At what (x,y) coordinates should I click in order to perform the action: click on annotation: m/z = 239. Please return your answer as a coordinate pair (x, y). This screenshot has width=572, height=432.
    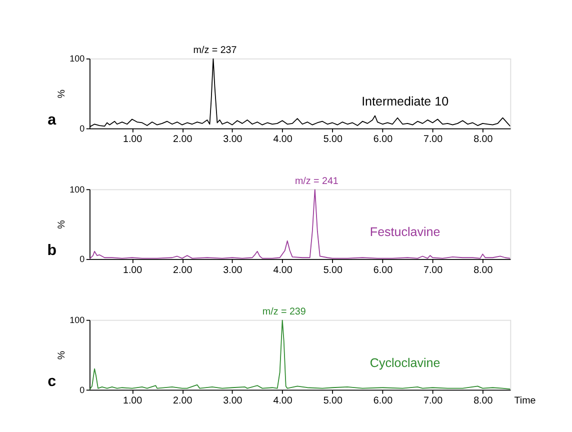
    Looking at the image, I should click on (284, 312).